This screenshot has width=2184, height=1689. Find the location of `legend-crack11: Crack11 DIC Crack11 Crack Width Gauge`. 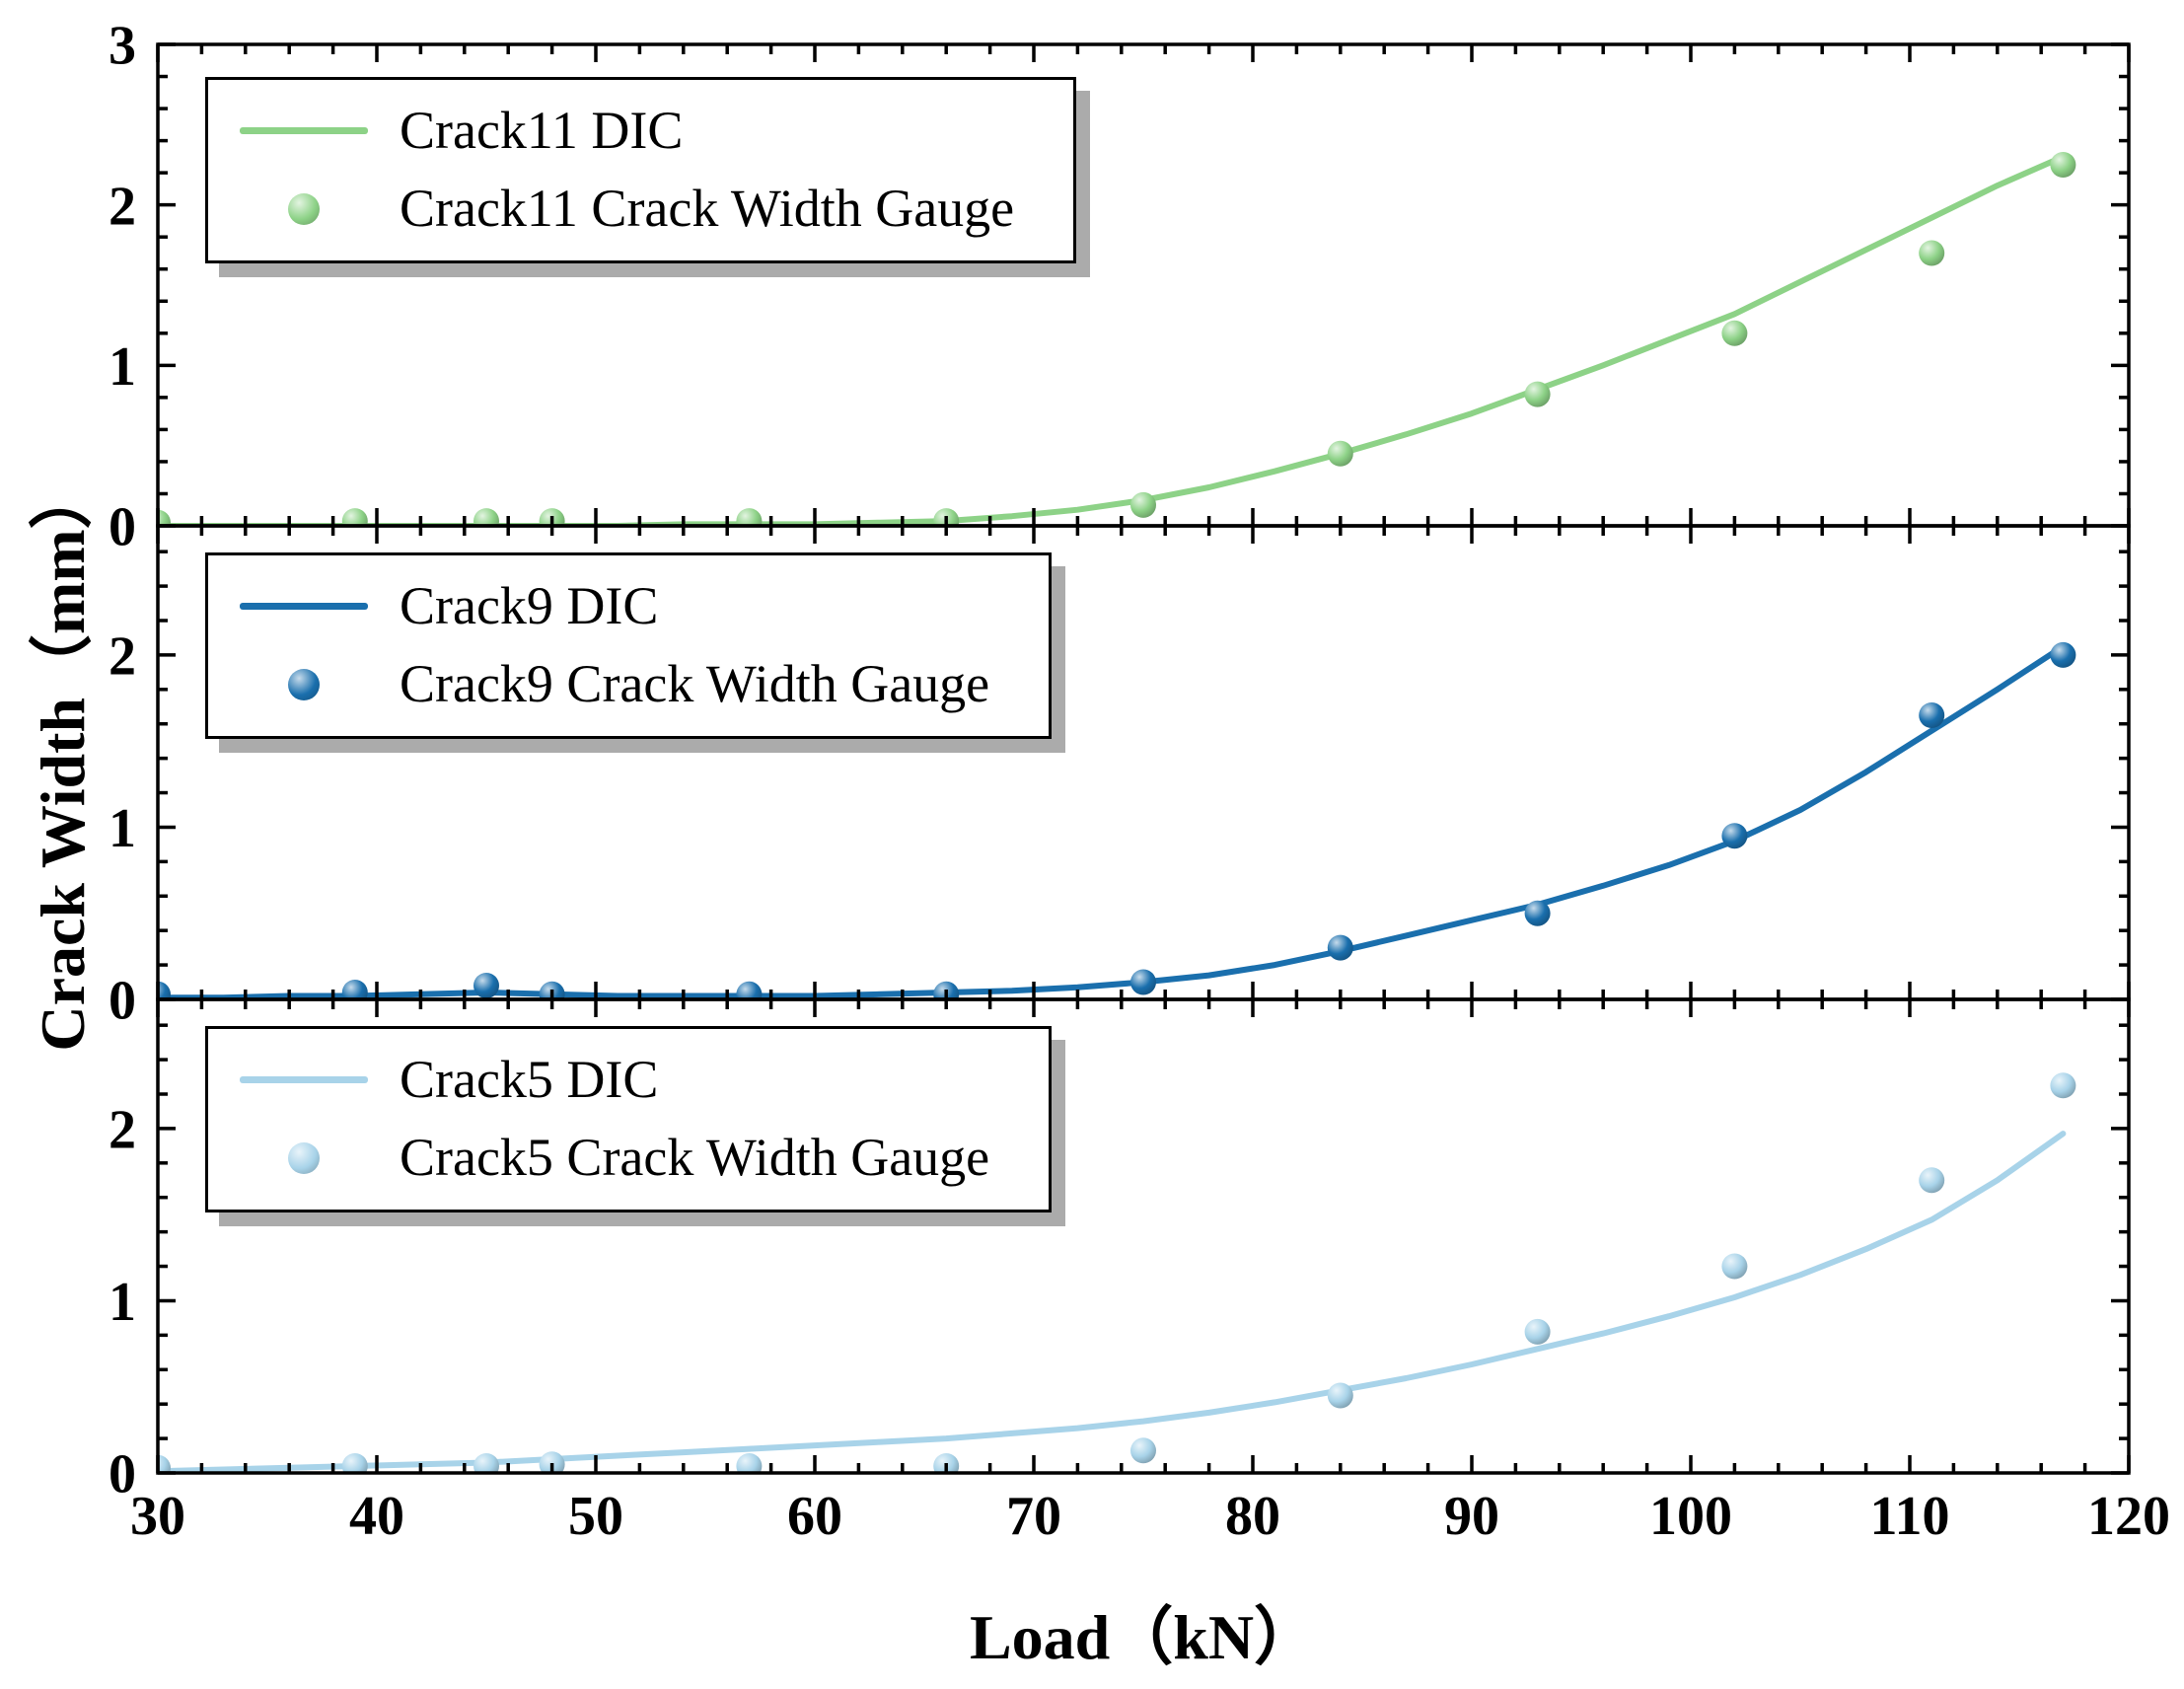

legend-crack11: Crack11 DIC Crack11 Crack Width Gauge is located at coordinates (641, 170).